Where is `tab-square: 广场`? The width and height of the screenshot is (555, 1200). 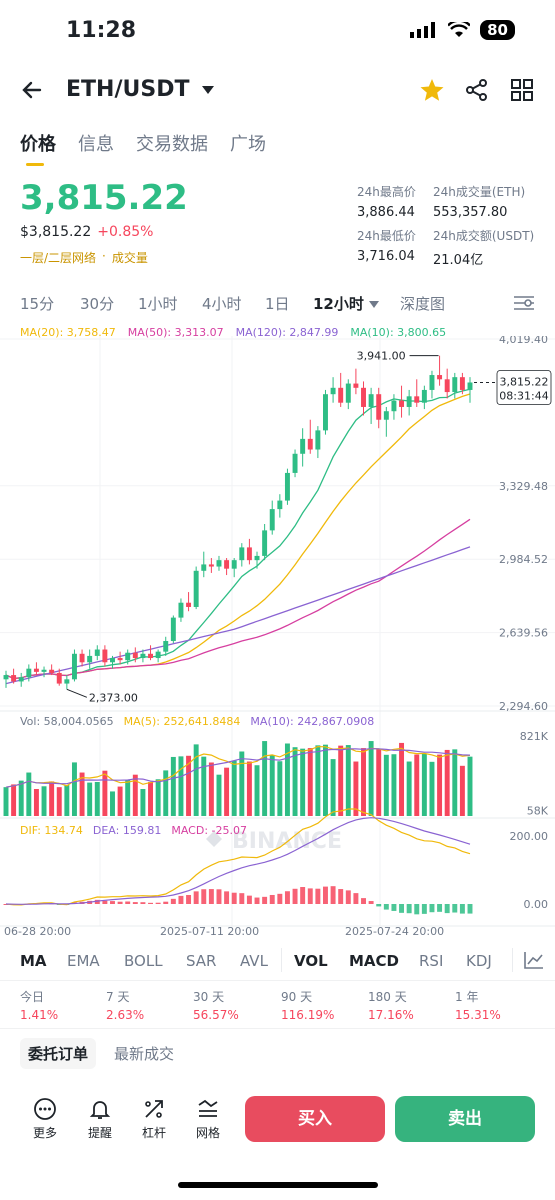
tab-square: 广场 is located at coordinates (248, 144).